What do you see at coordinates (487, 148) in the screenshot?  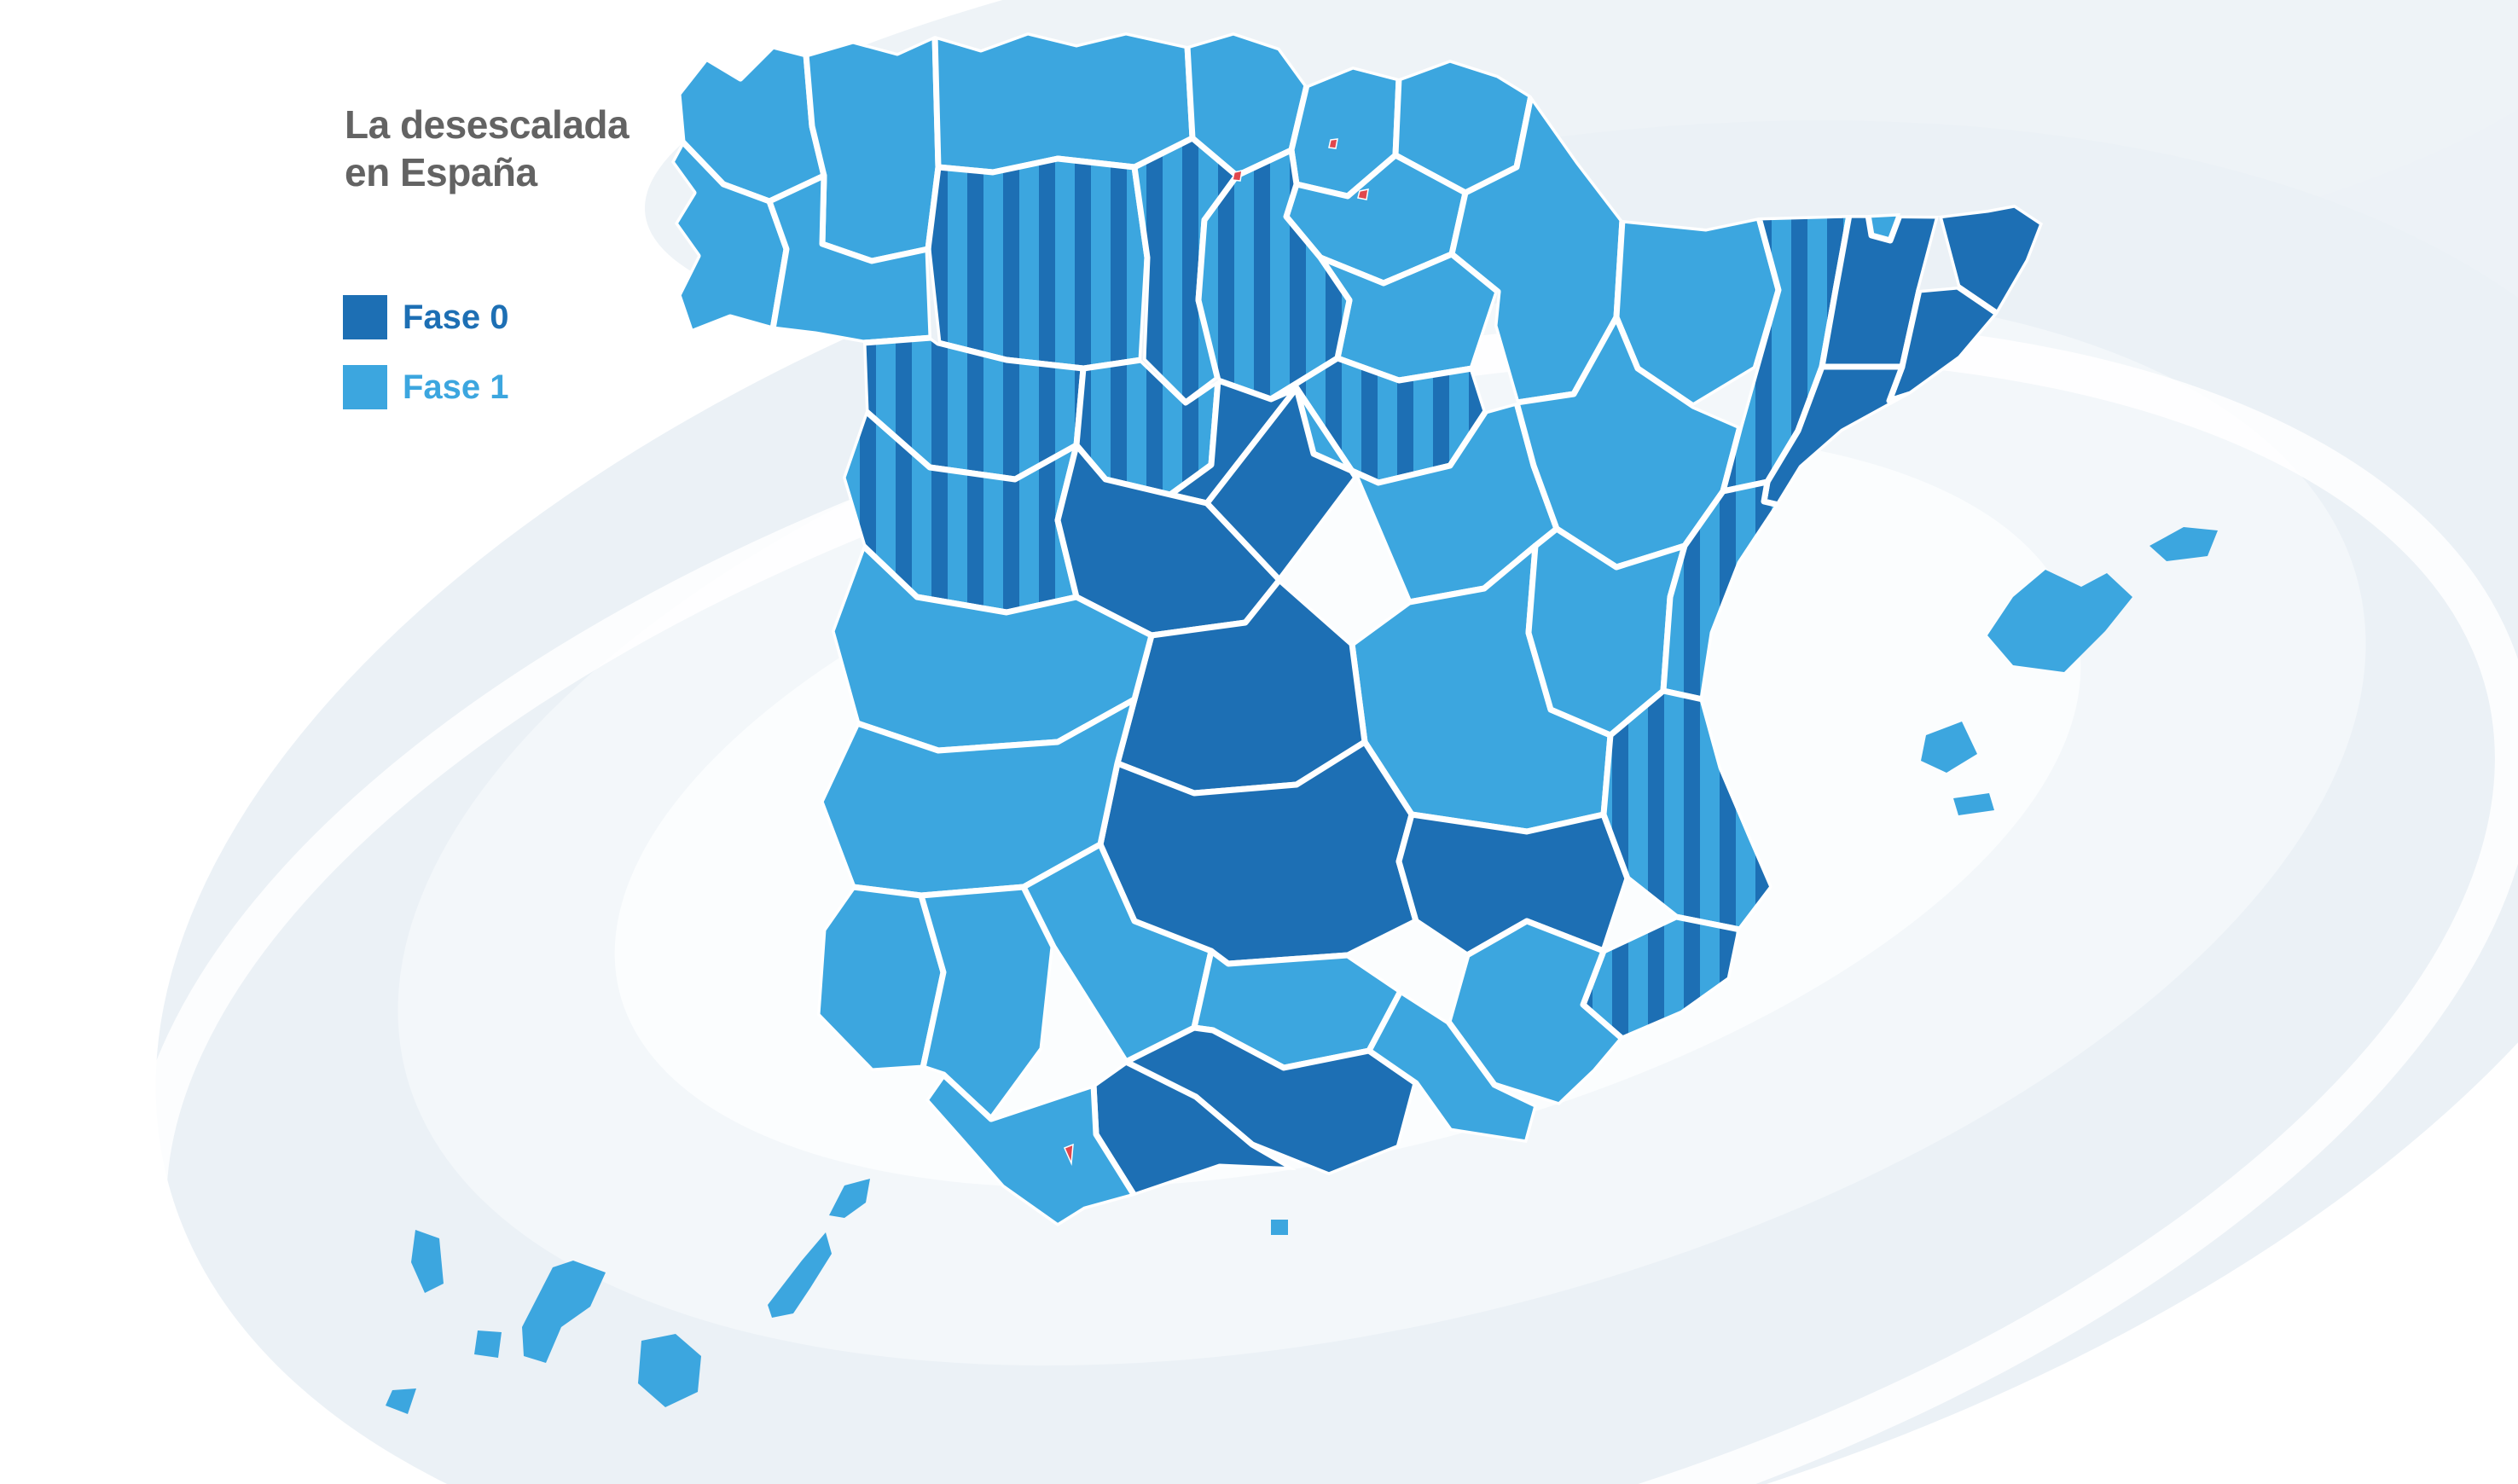 I see `page-title: La desescalada en España` at bounding box center [487, 148].